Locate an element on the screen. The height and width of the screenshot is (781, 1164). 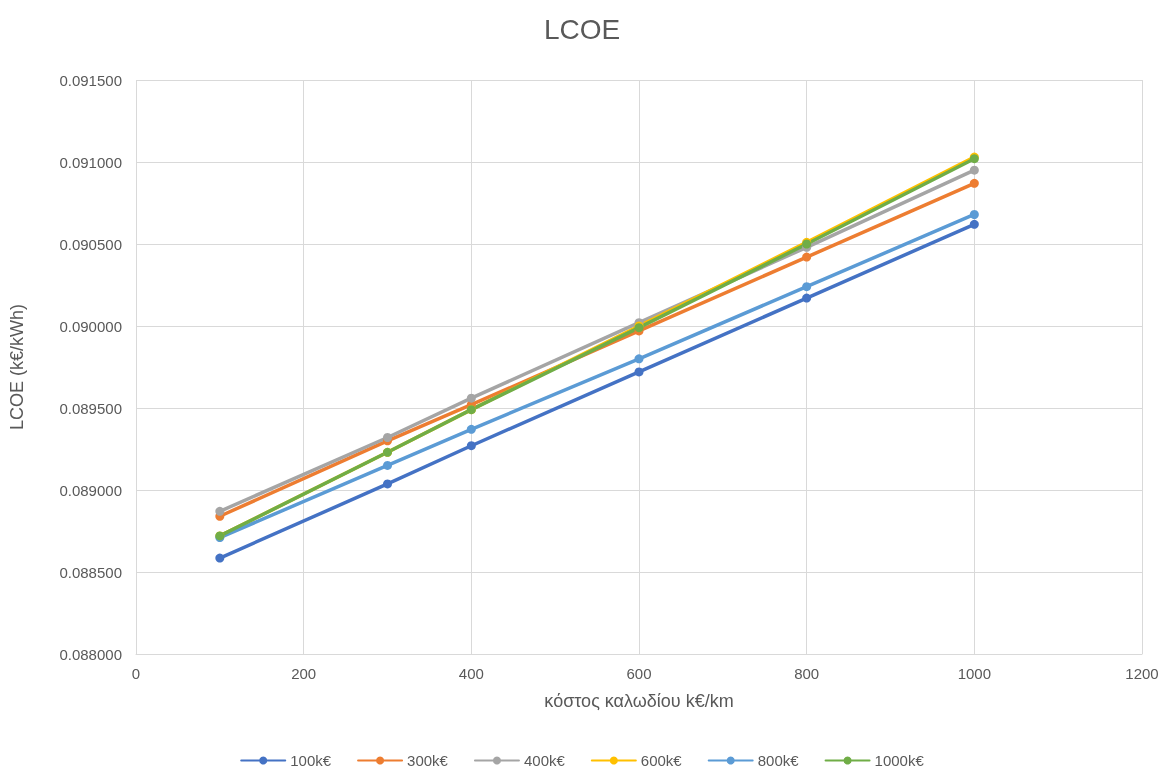
y-tick-label: 0.090000 is located at coordinates (90, 326).